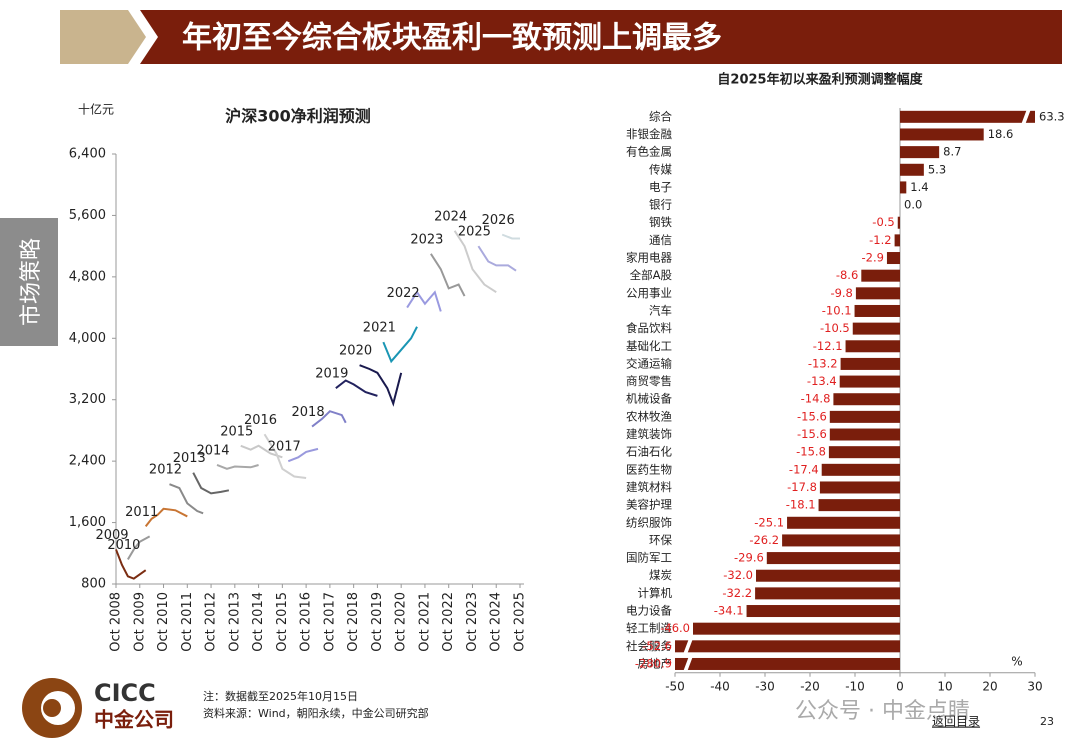 The width and height of the screenshot is (1080, 755). I want to click on category-label: 食品饮料, so click(649, 328).